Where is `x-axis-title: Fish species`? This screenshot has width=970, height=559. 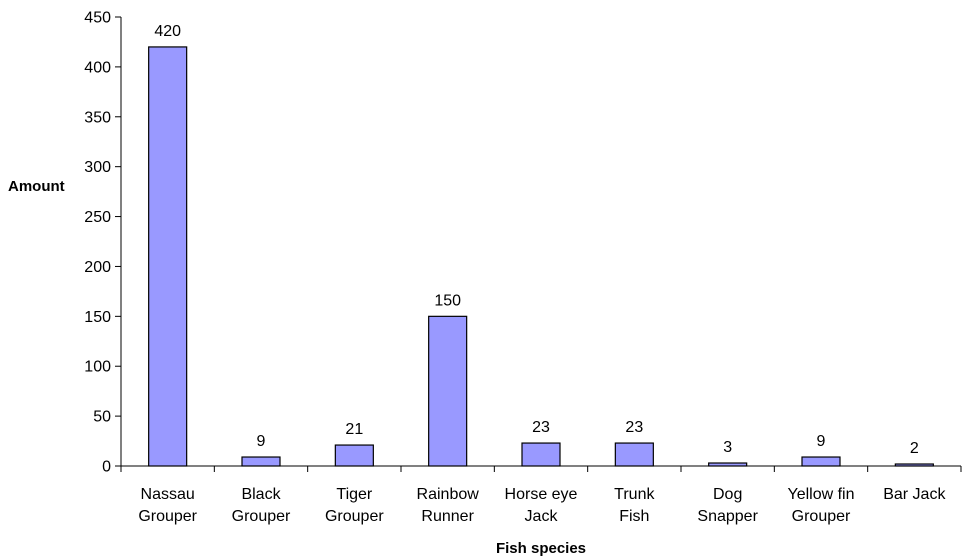
x-axis-title: Fish species is located at coordinates (541, 548).